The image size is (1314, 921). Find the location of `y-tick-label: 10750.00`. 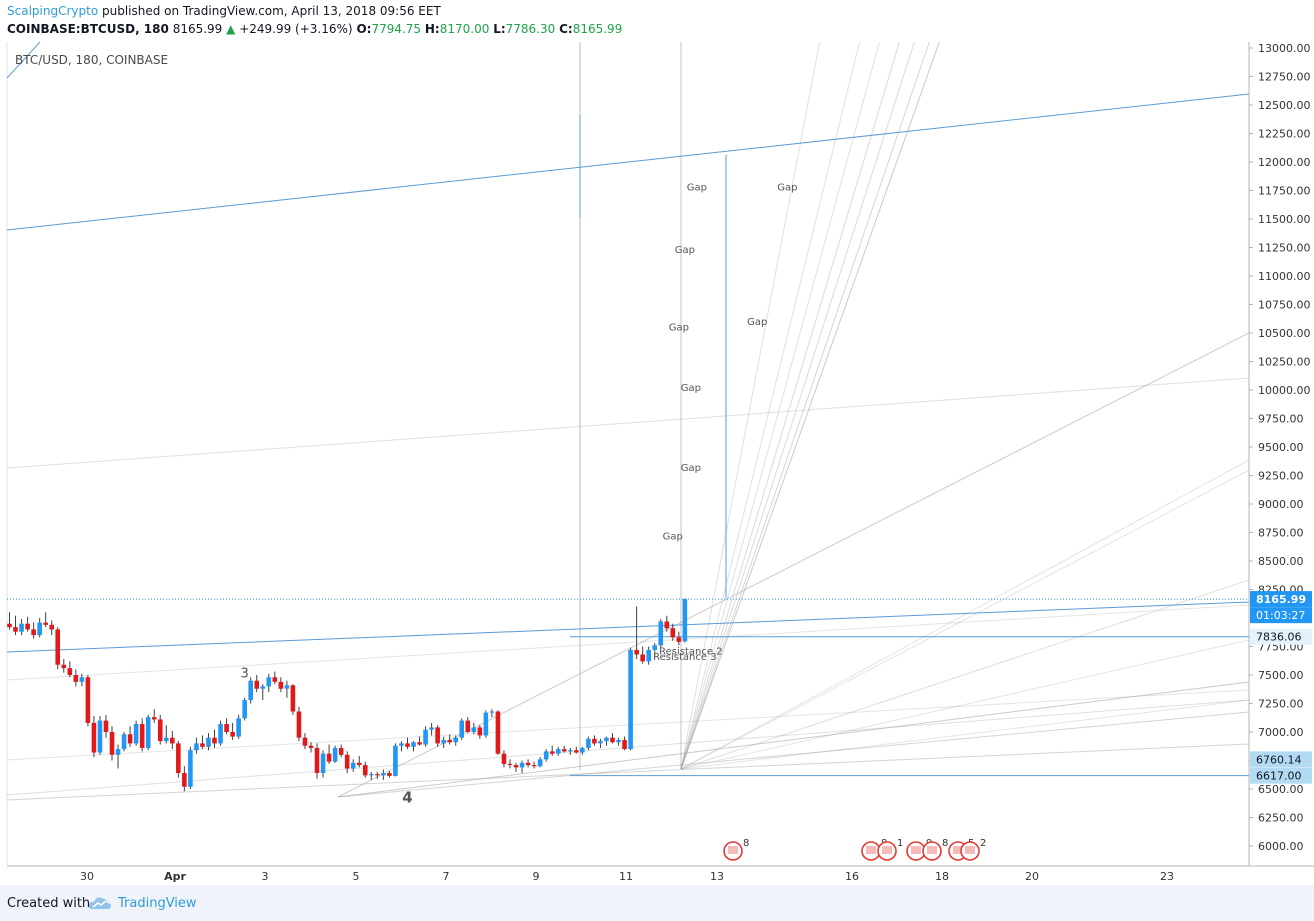

y-tick-label: 10750.00 is located at coordinates (1284, 305).